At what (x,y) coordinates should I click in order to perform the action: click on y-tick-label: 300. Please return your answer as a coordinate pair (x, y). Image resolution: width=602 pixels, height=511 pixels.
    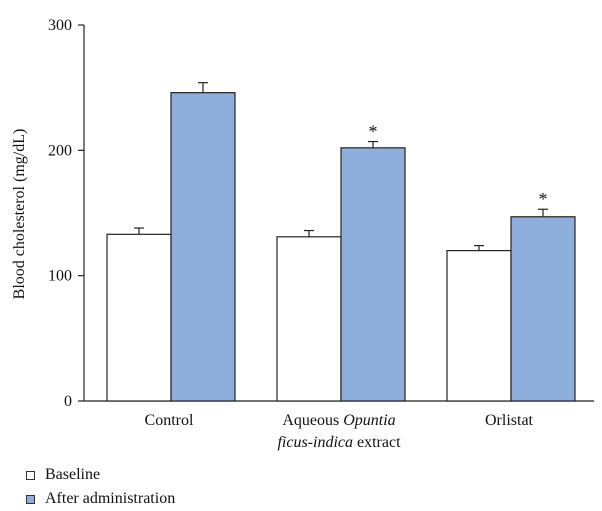
    Looking at the image, I should click on (60, 25).